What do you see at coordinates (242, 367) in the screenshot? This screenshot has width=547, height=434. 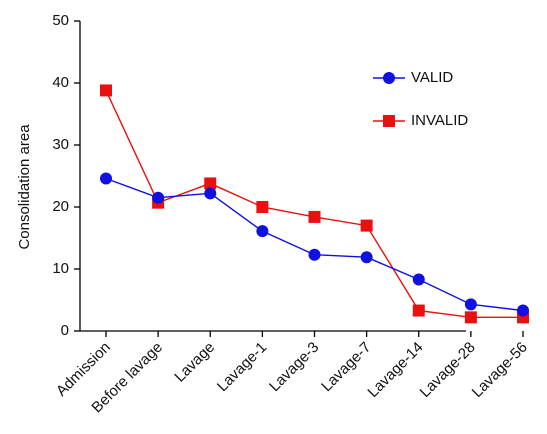 I see `x-tick-label: Lavage-1` at bounding box center [242, 367].